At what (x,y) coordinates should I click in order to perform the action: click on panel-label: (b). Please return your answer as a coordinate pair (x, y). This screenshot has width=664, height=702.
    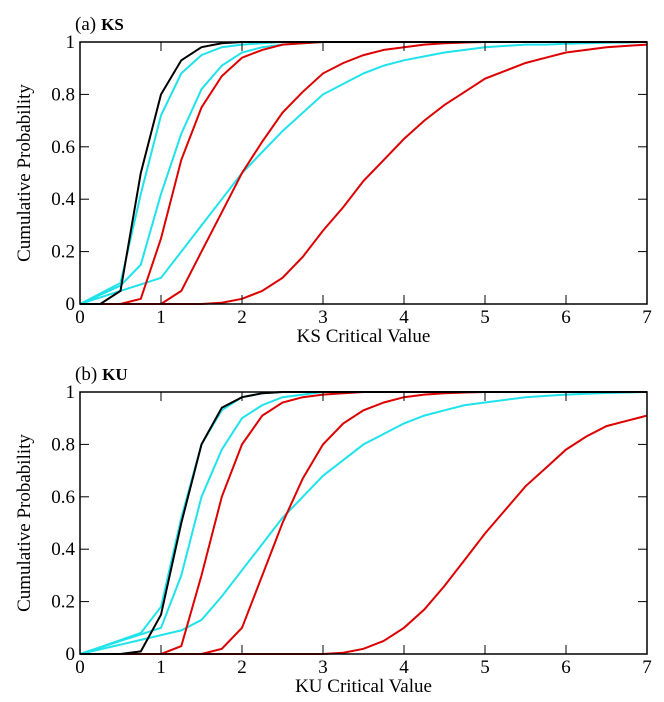
    Looking at the image, I should click on (86, 374).